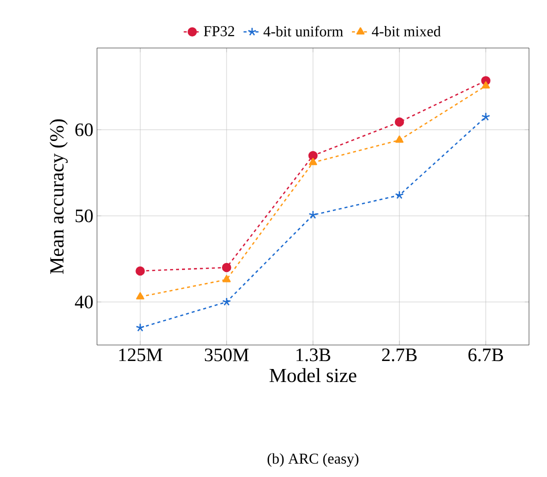 This screenshot has height=477, width=547. I want to click on legend-label: FP32, so click(219, 31).